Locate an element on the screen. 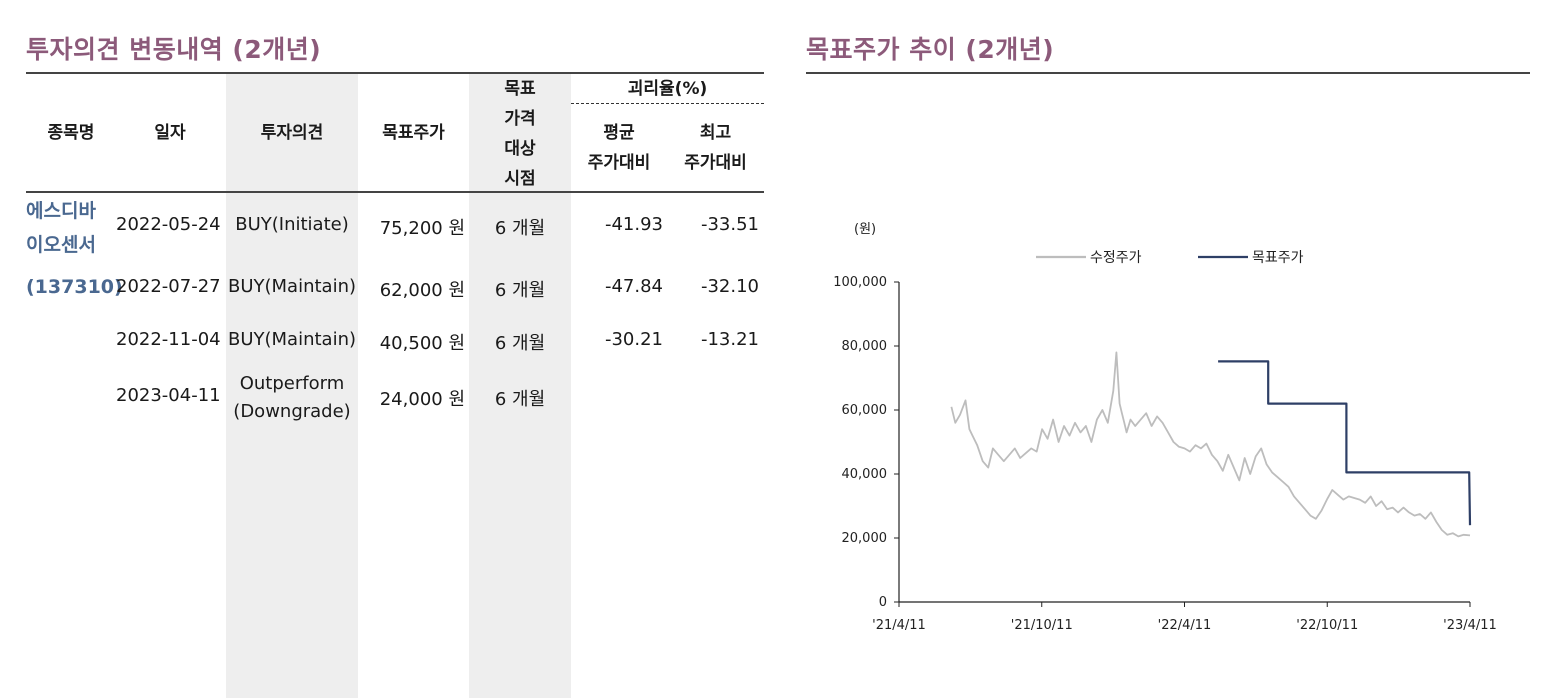 Image resolution: width=1559 pixels, height=698 pixels. header-bottom-rule is located at coordinates (395, 192).